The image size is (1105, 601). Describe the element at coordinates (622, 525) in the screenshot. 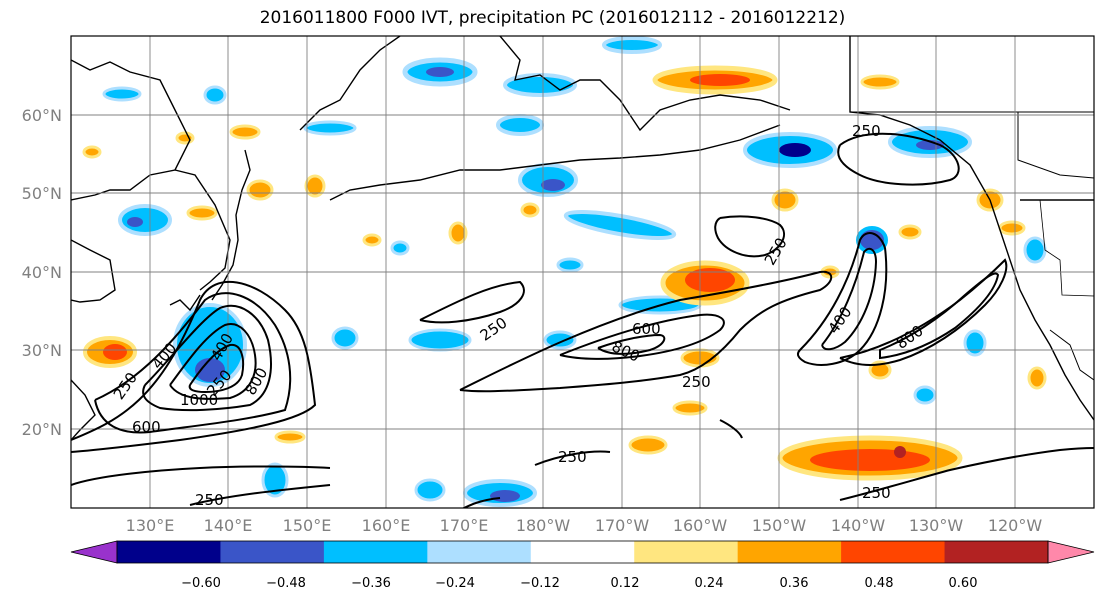

I see `lon-label-170w: 170°W` at that location.